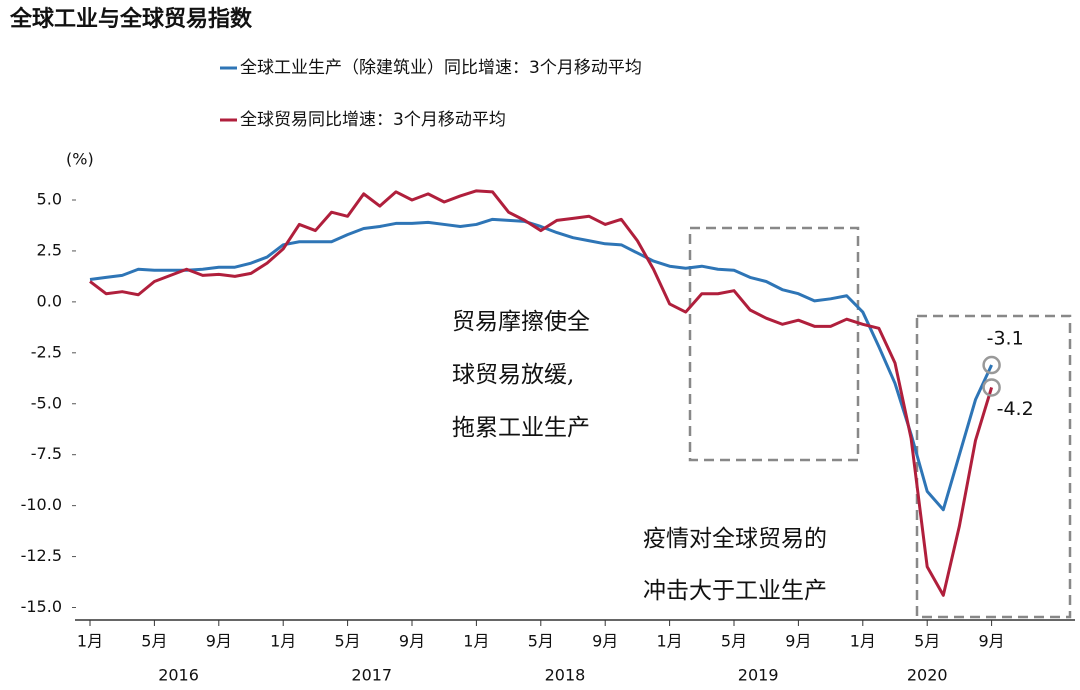 The image size is (1080, 690). What do you see at coordinates (1015, 409) in the screenshot?
I see `end-label: -4.2` at bounding box center [1015, 409].